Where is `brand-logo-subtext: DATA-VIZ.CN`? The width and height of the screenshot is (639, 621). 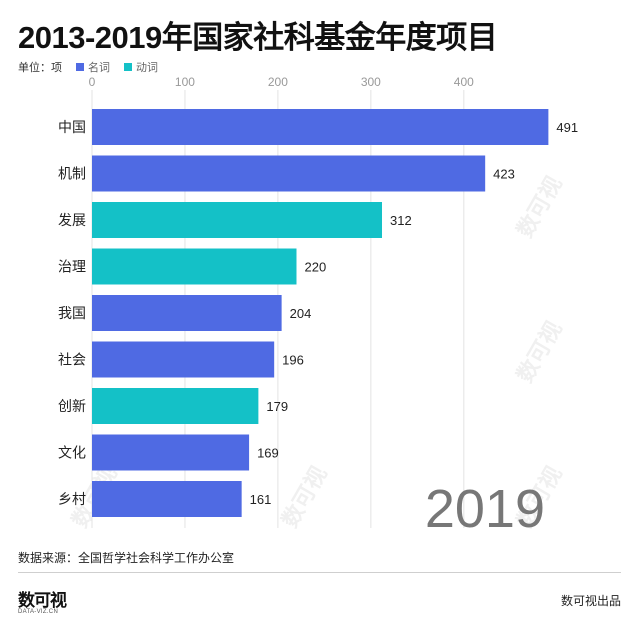
brand-logo-subtext: DATA-VIZ.CN is located at coordinates (38, 612).